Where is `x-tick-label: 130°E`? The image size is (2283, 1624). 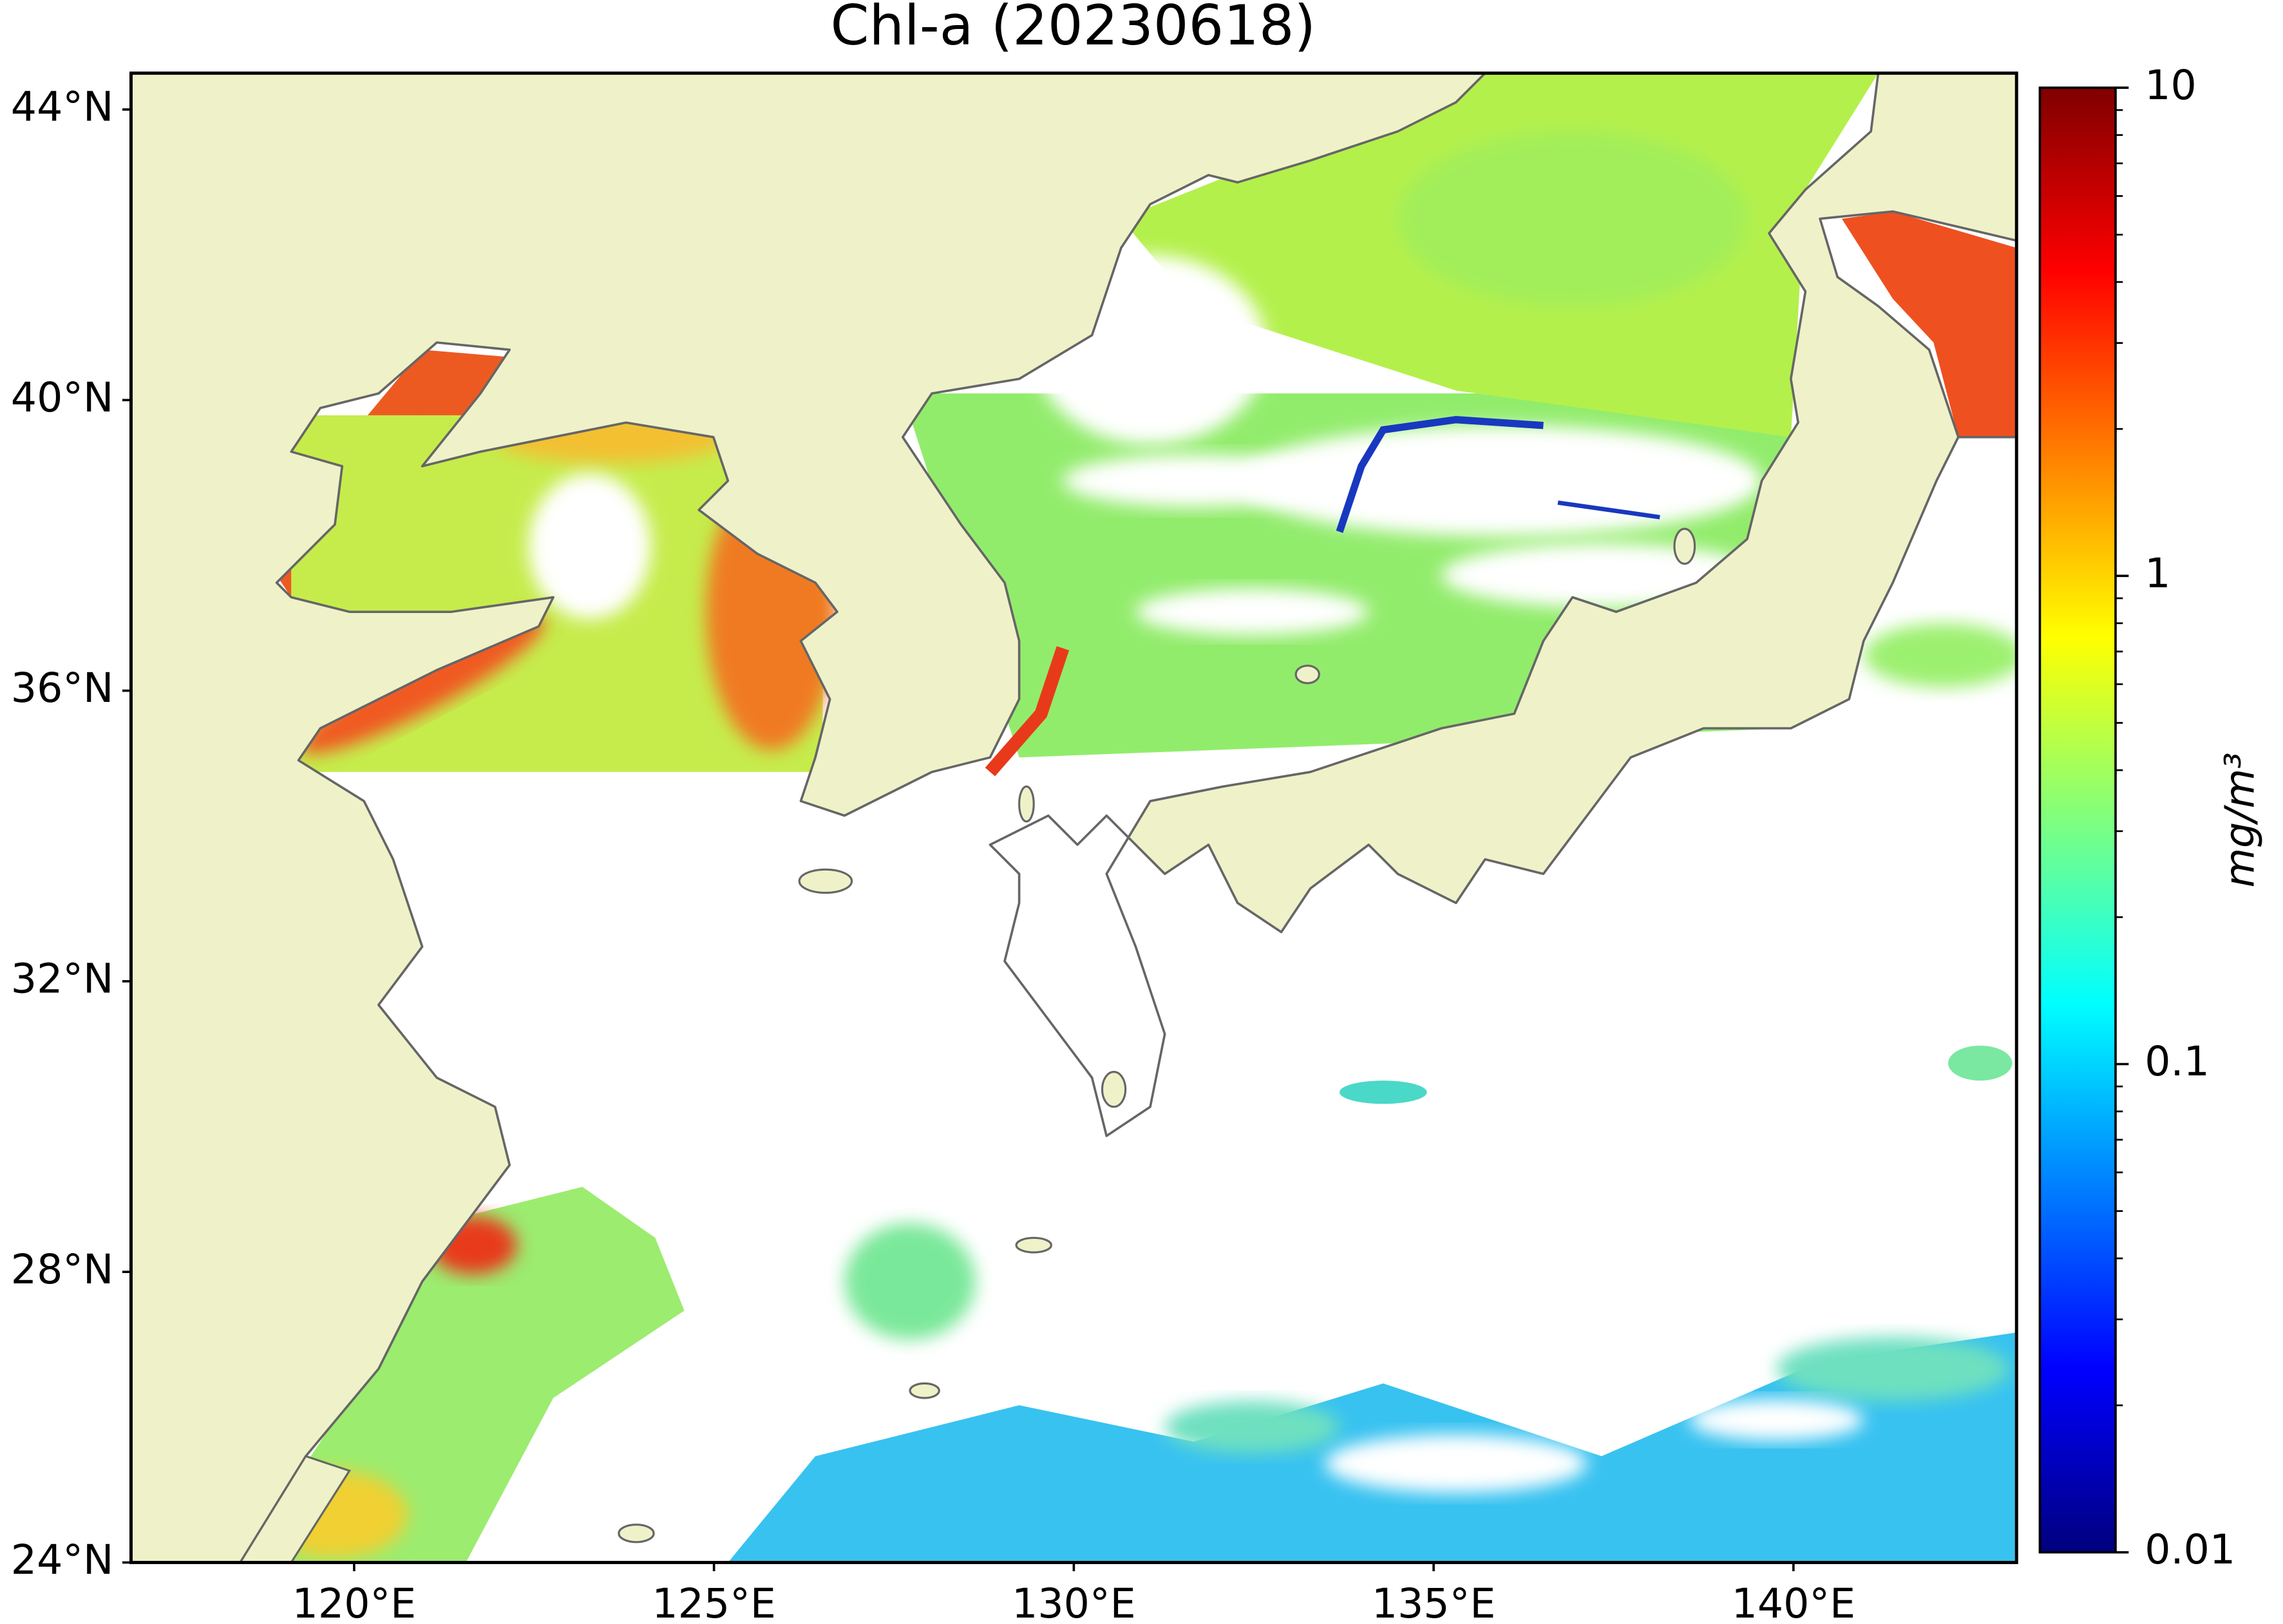 x-tick-label: 130°E is located at coordinates (1073, 1602).